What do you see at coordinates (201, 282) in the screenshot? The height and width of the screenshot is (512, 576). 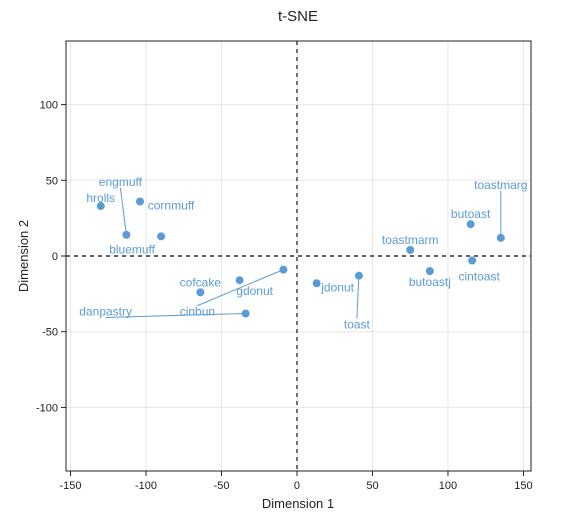 I see `point-label: cofcake` at bounding box center [201, 282].